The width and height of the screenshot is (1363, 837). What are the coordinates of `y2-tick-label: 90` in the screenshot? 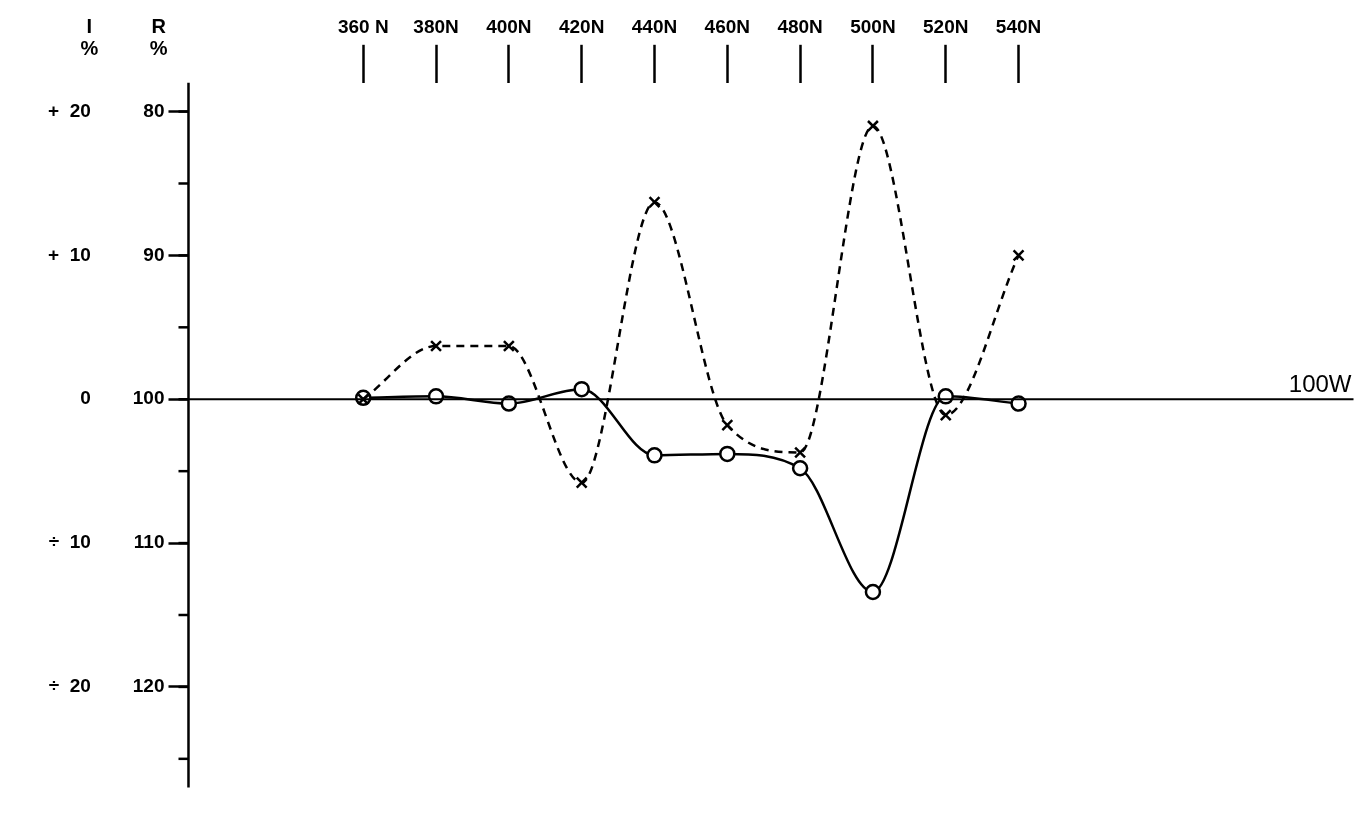 It's located at (154, 254).